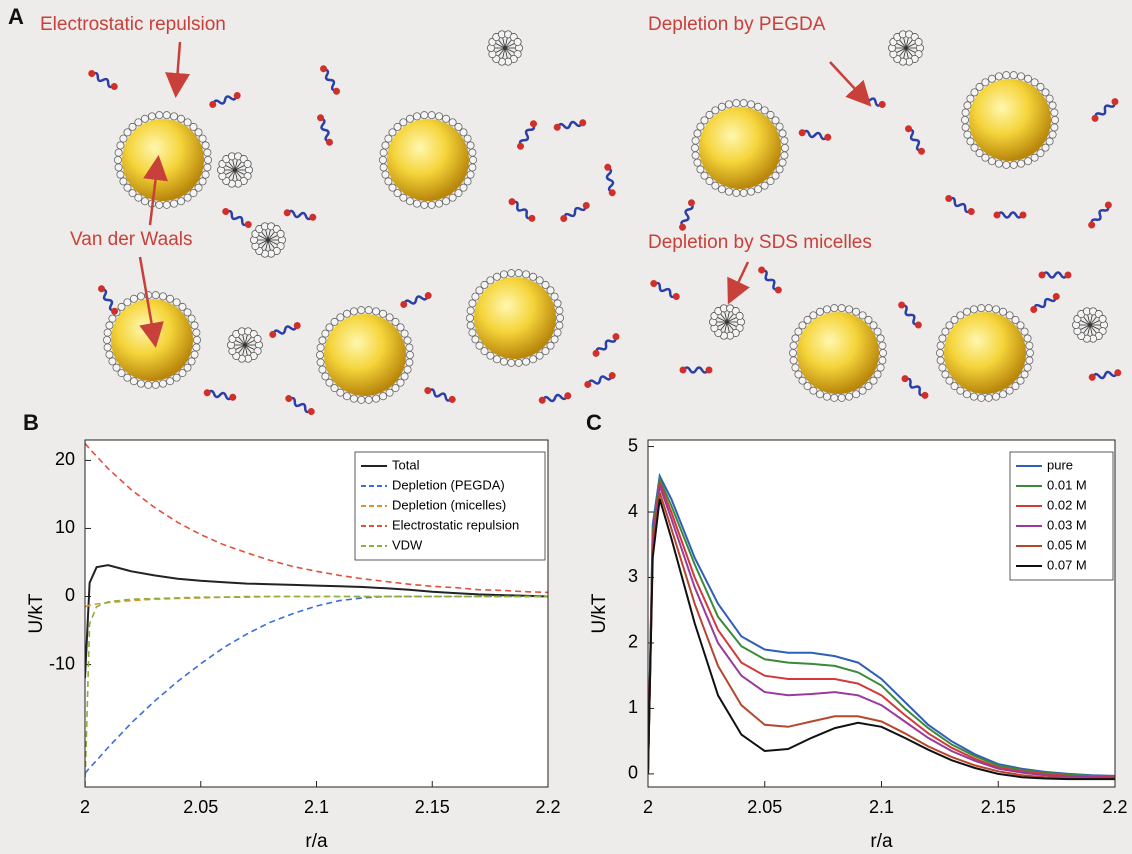  What do you see at coordinates (838, 353) in the screenshot?
I see `particle` at bounding box center [838, 353].